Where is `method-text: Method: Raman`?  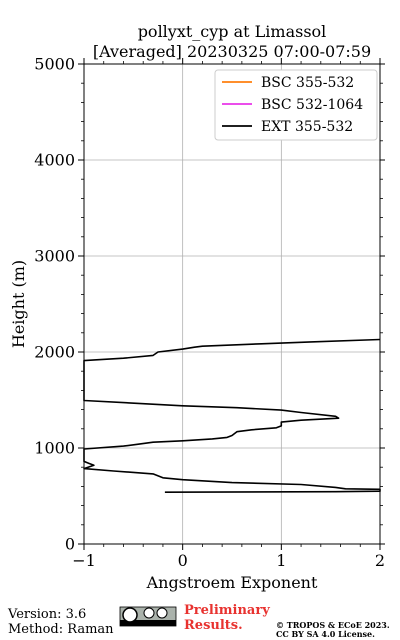
method-text: Method: Raman is located at coordinates (61, 629).